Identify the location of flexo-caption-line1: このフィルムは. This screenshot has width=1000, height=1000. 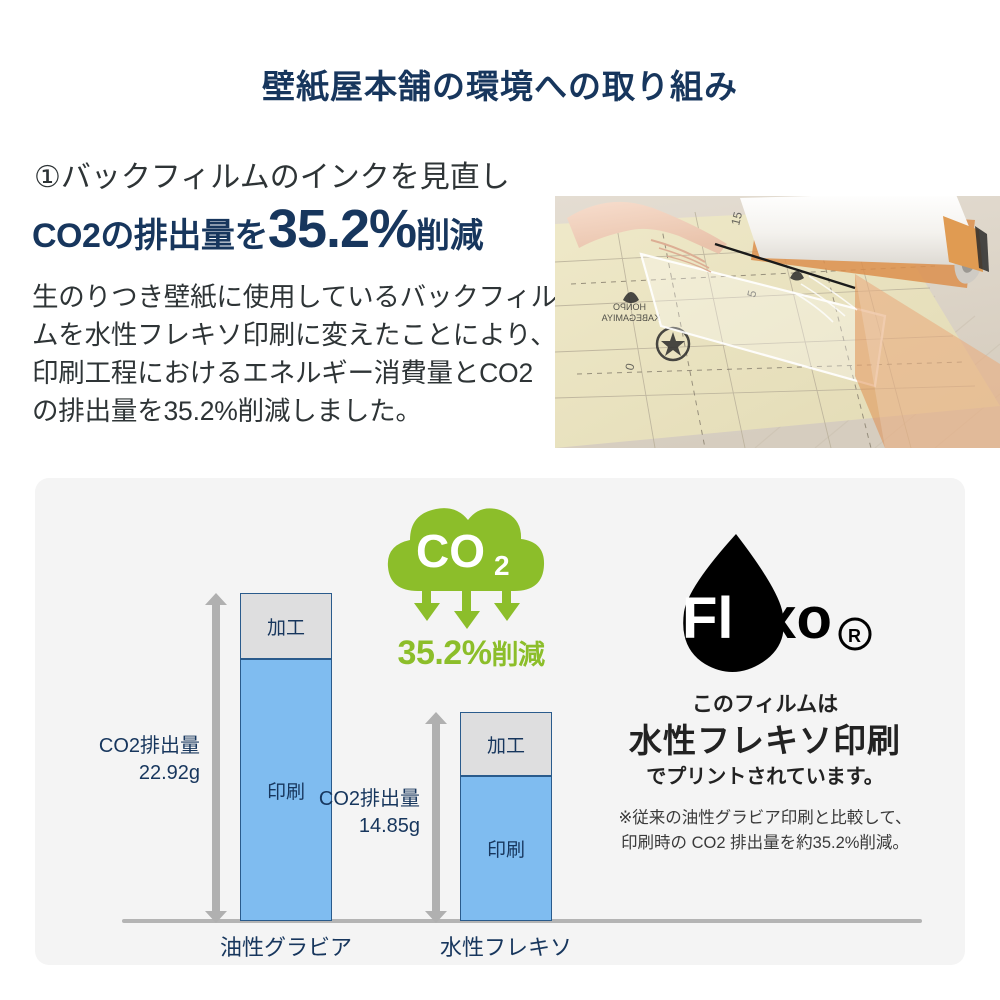
(765, 704).